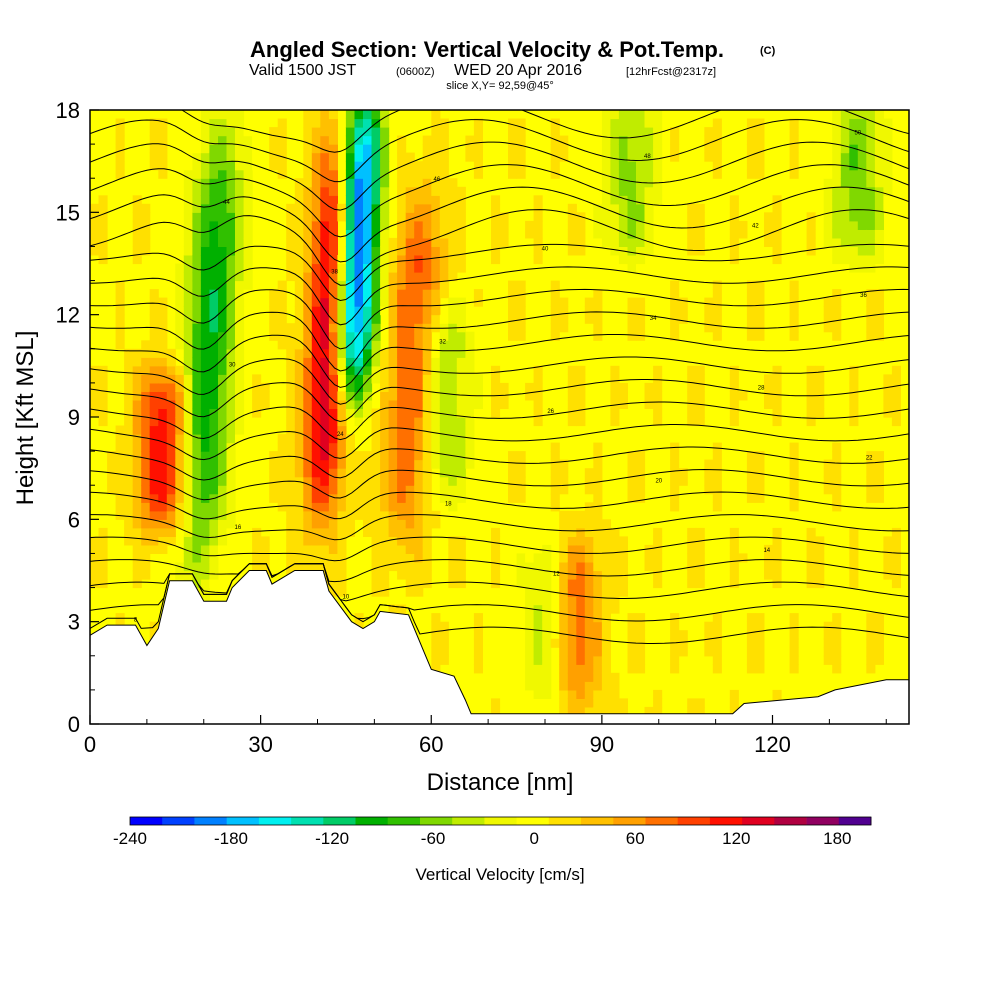 Image resolution: width=1000 pixels, height=1000 pixels. Describe the element at coordinates (499, 442) in the screenshot. I see `theta-contour-line` at that location.